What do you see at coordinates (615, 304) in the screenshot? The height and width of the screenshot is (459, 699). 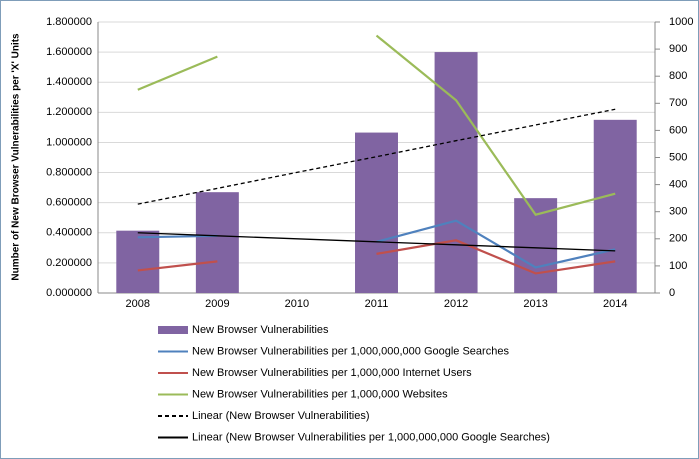 I see `x-tick-label: 2014` at bounding box center [615, 304].